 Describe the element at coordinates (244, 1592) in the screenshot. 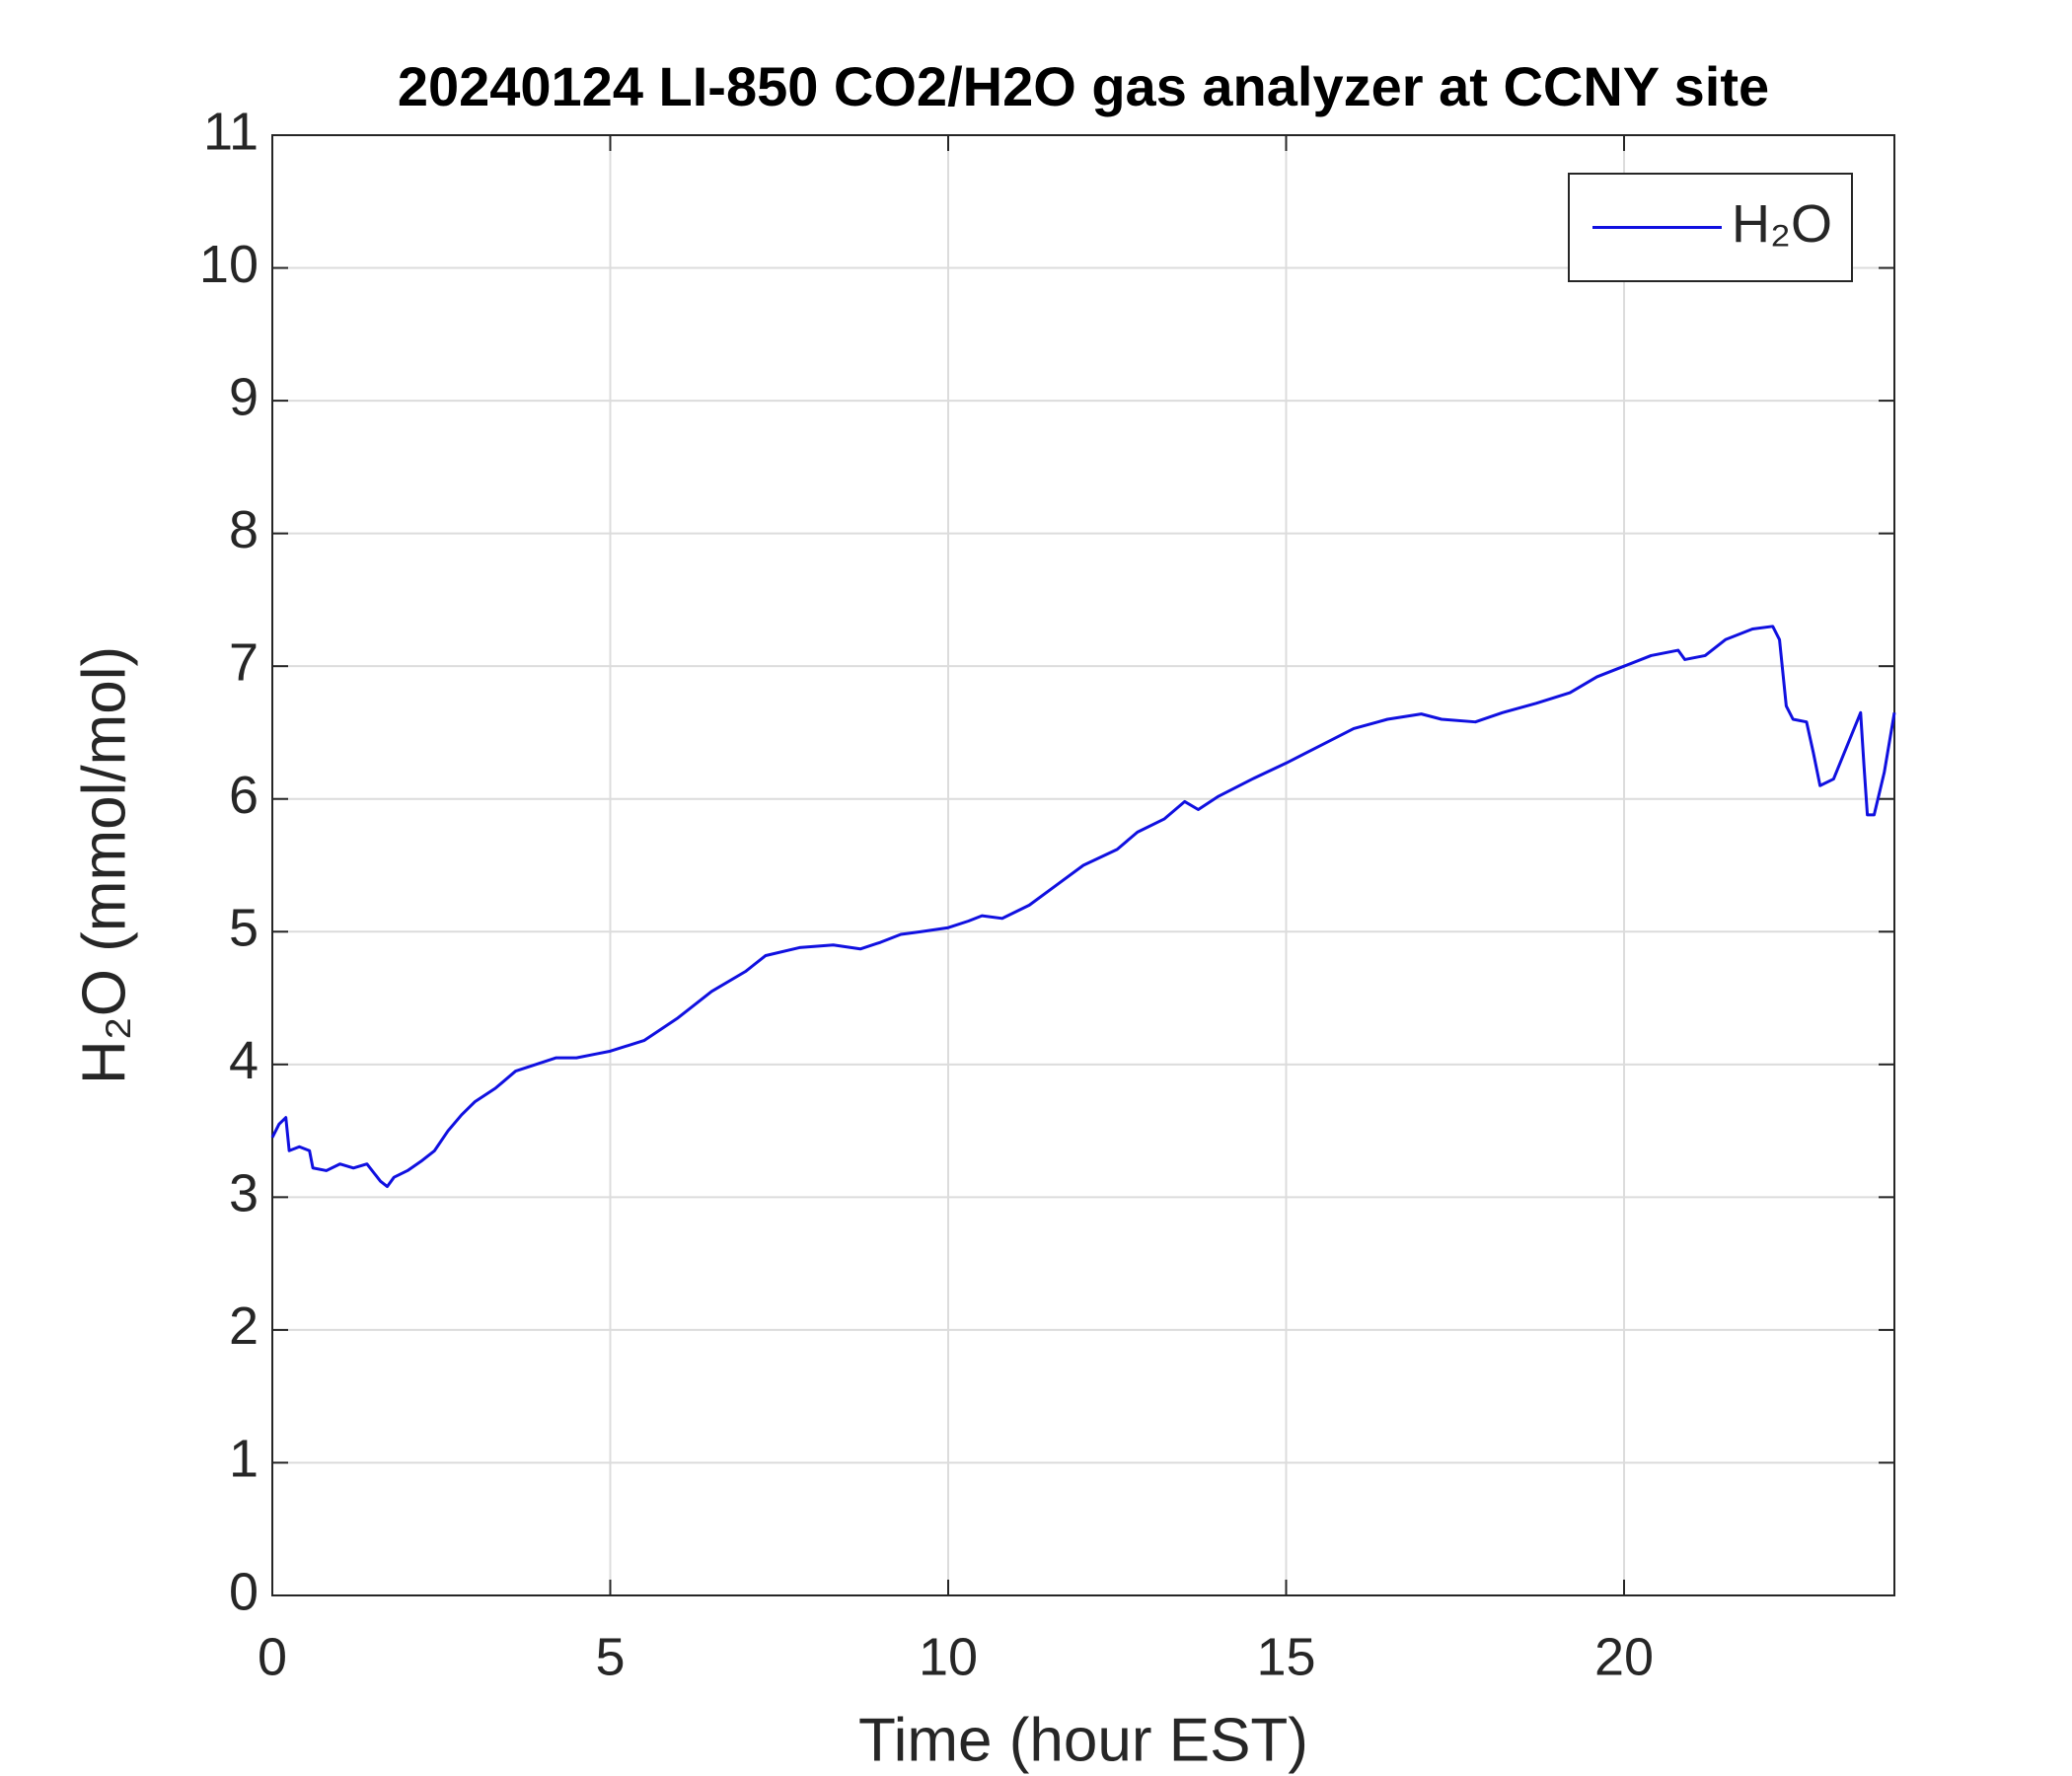

I see `y-tick-label: 0` at that location.